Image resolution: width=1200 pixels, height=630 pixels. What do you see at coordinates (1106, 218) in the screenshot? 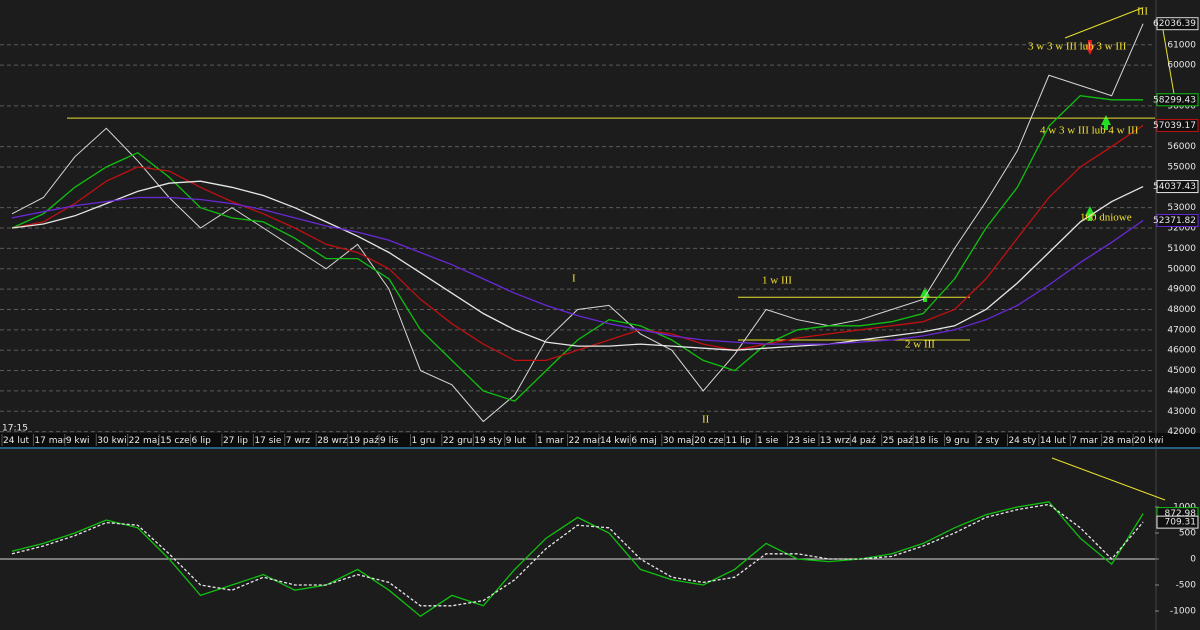
I see `annotation: 100 dniowe` at bounding box center [1106, 218].